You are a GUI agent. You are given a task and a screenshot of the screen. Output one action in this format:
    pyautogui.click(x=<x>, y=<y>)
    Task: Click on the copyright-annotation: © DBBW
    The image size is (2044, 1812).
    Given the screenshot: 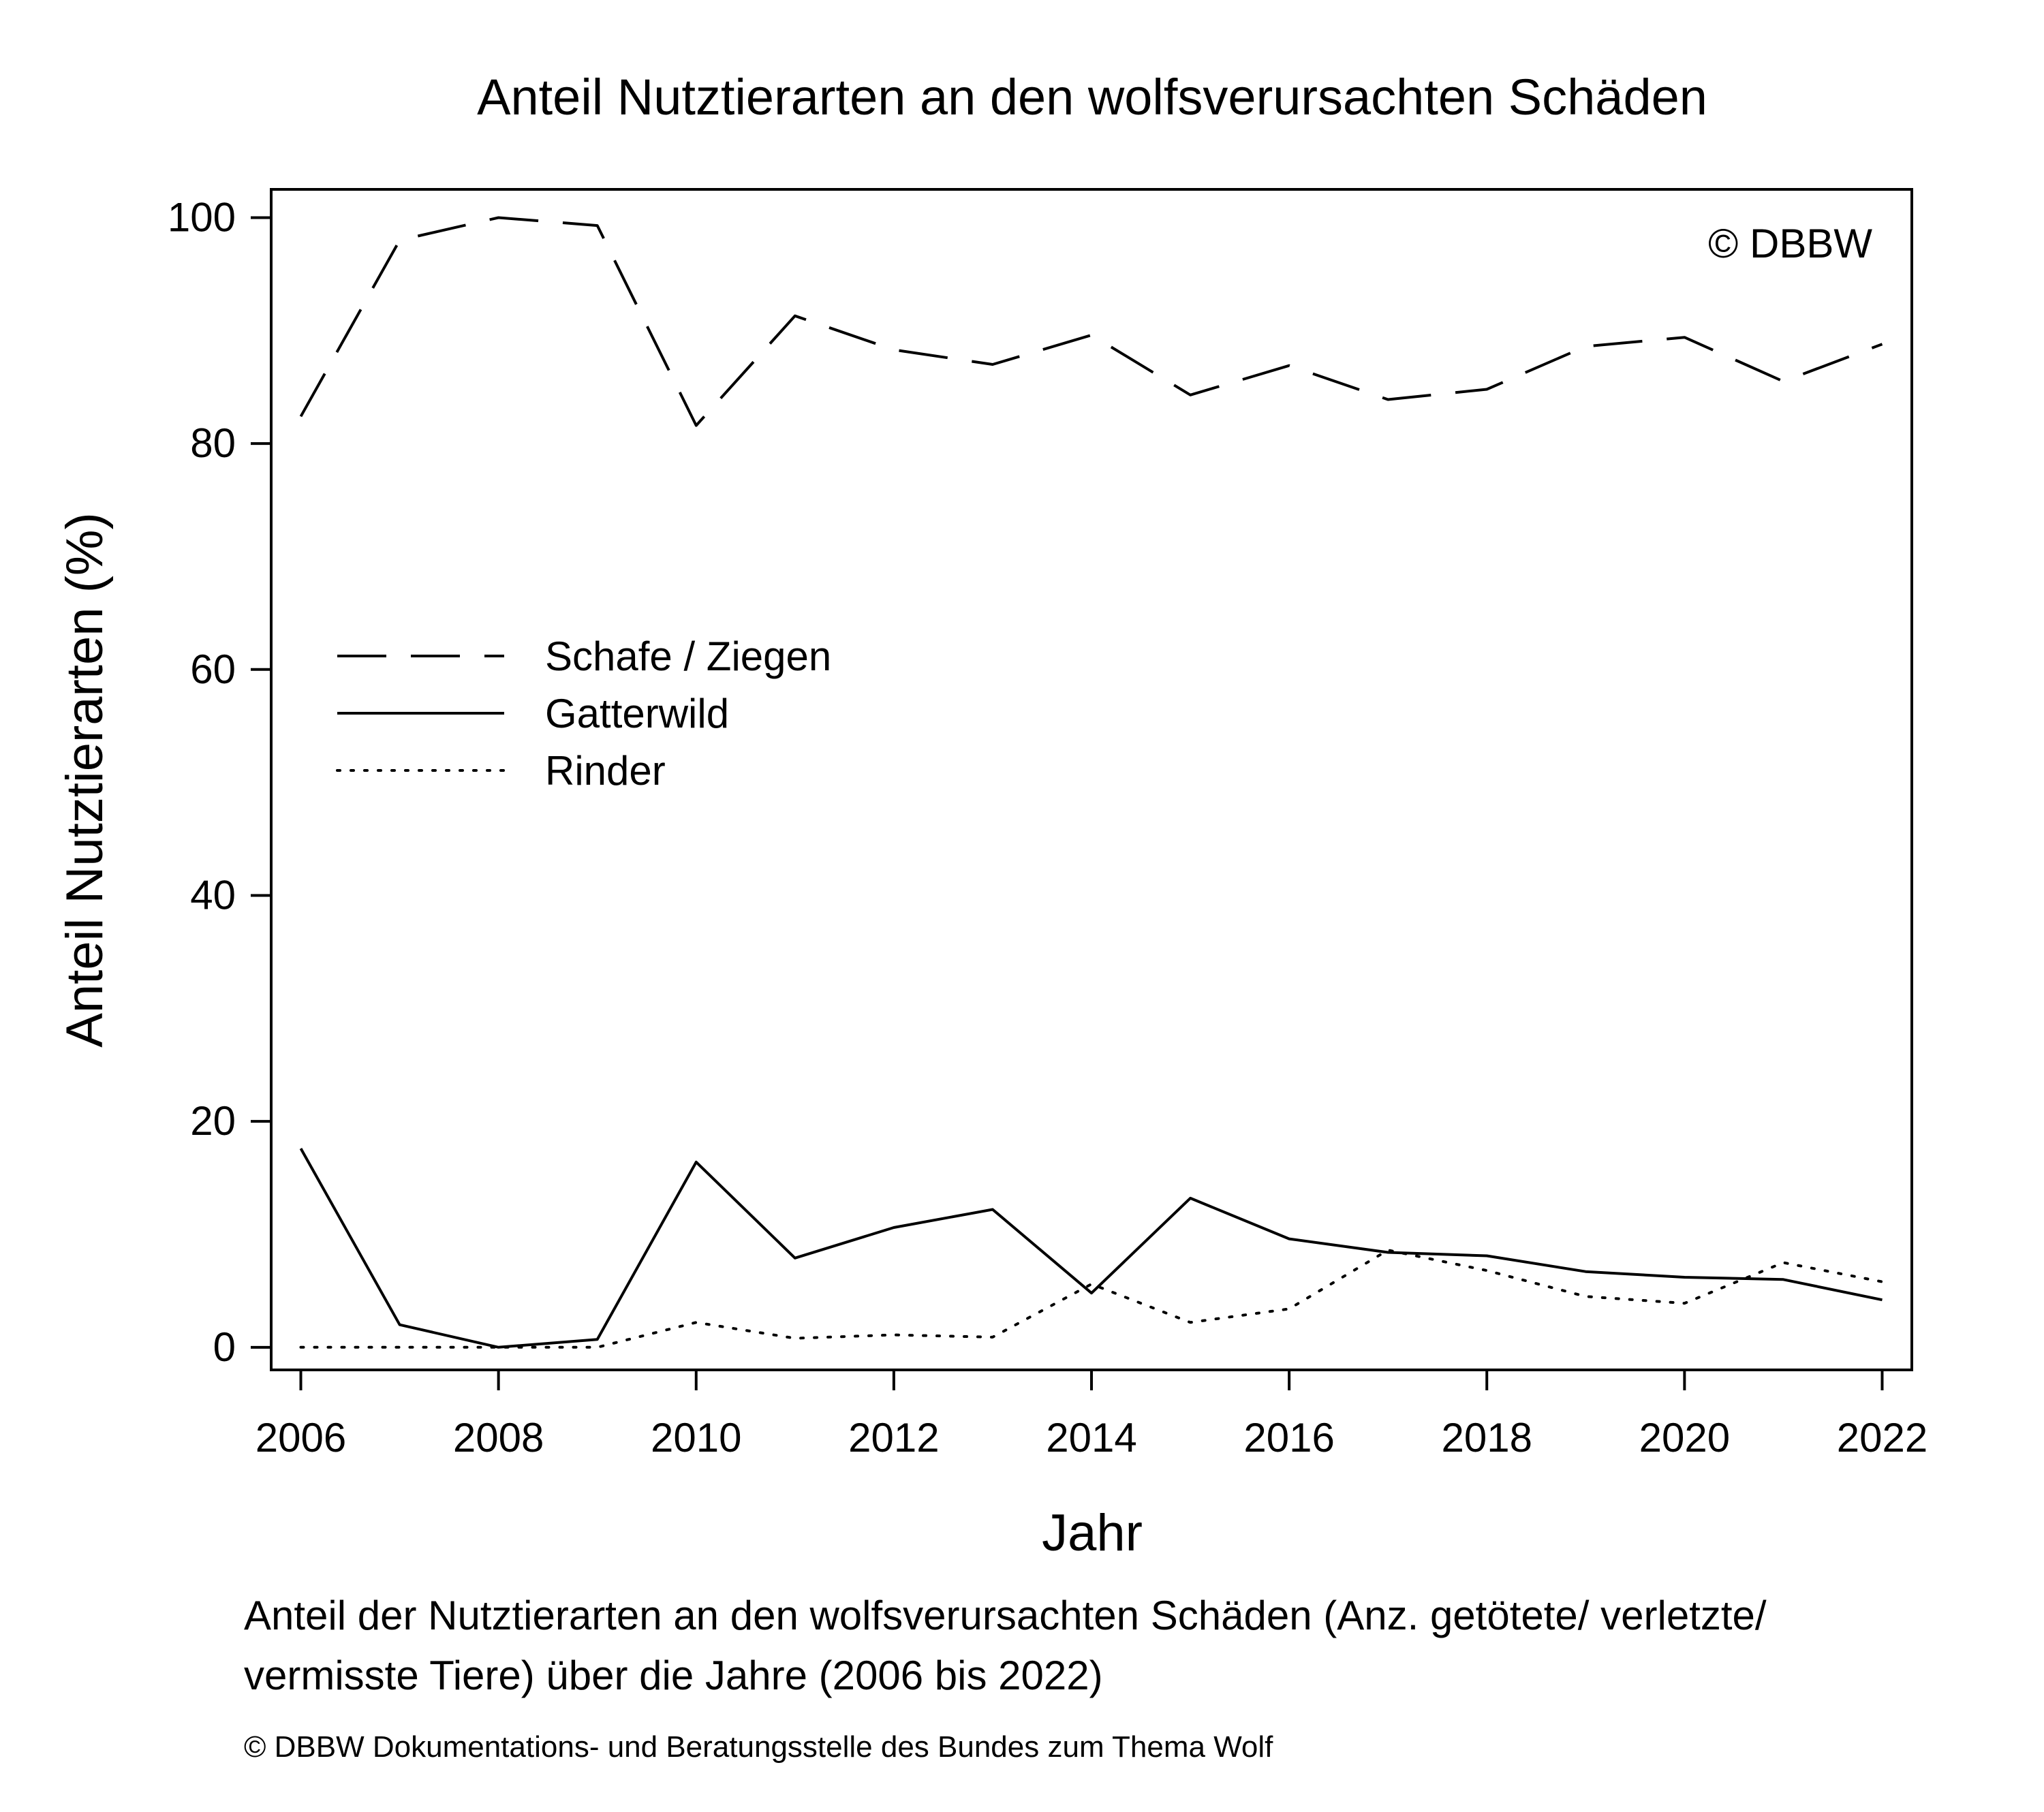 What is the action you would take?
    pyautogui.click(x=1790, y=243)
    